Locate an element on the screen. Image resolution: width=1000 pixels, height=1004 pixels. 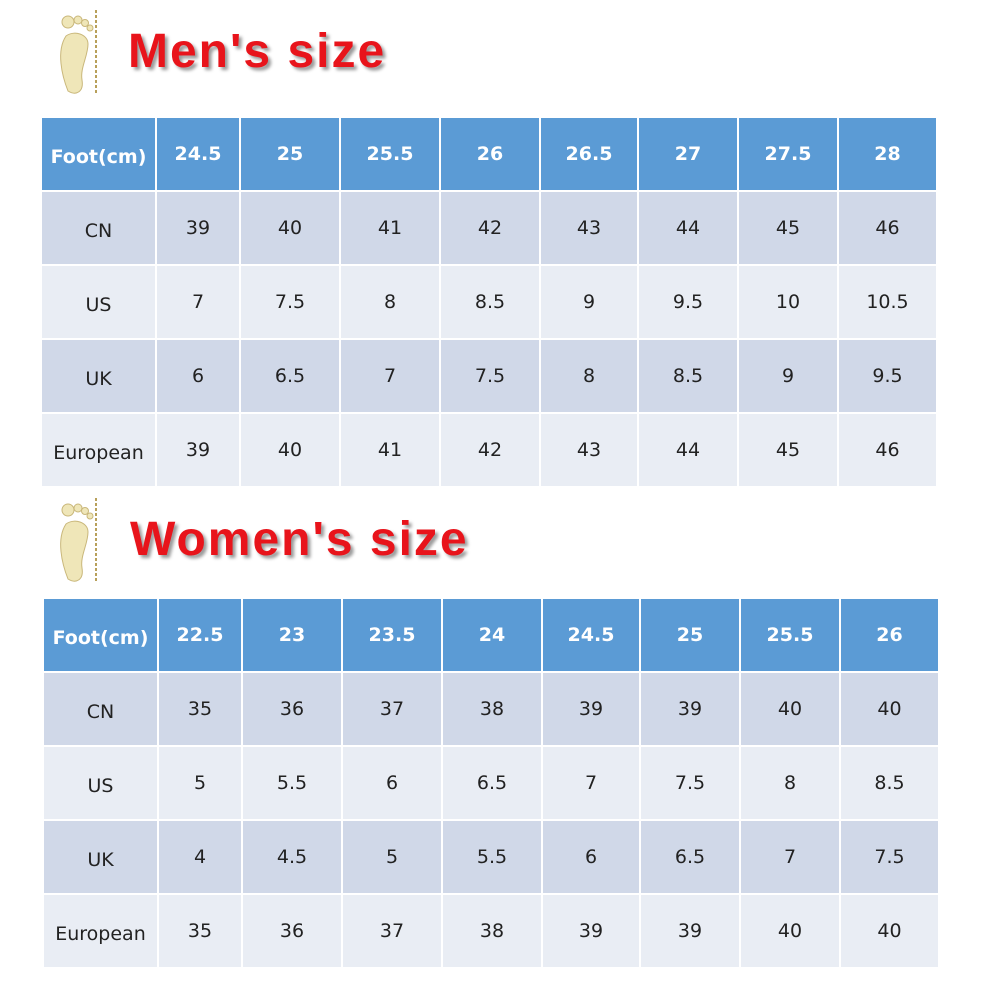
cell: 27.5 is located at coordinates (788, 155).